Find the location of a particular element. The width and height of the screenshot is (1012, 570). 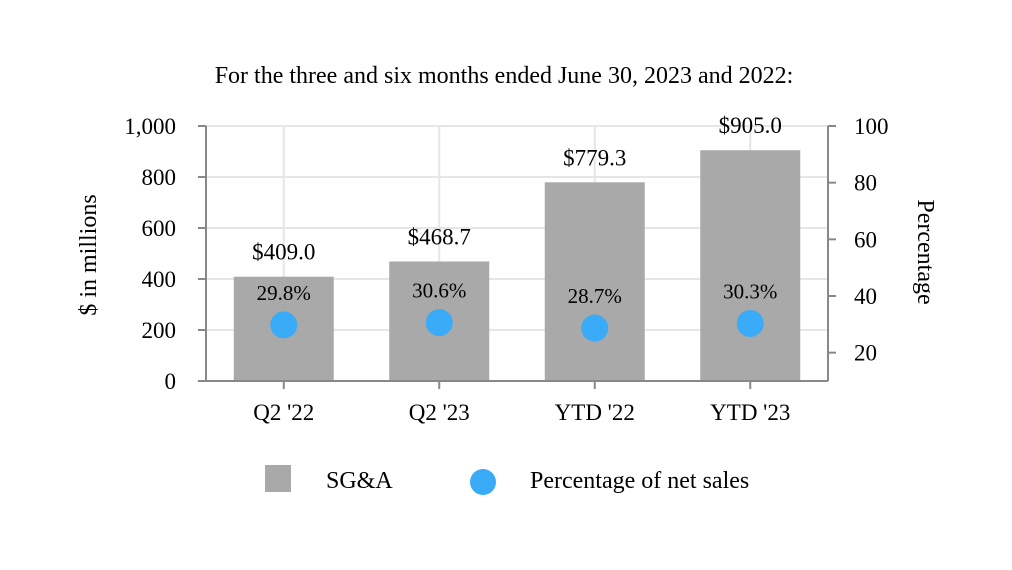

y-tick-label: 400 is located at coordinates (159, 279).